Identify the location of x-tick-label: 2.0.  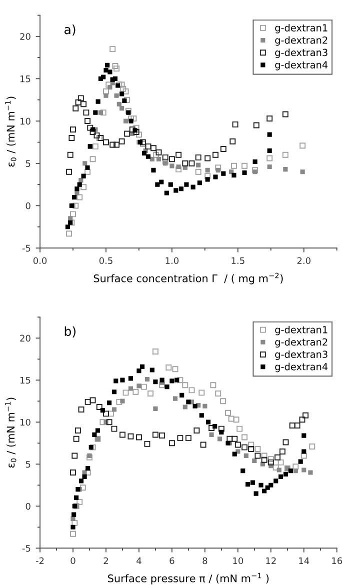
(303, 260).